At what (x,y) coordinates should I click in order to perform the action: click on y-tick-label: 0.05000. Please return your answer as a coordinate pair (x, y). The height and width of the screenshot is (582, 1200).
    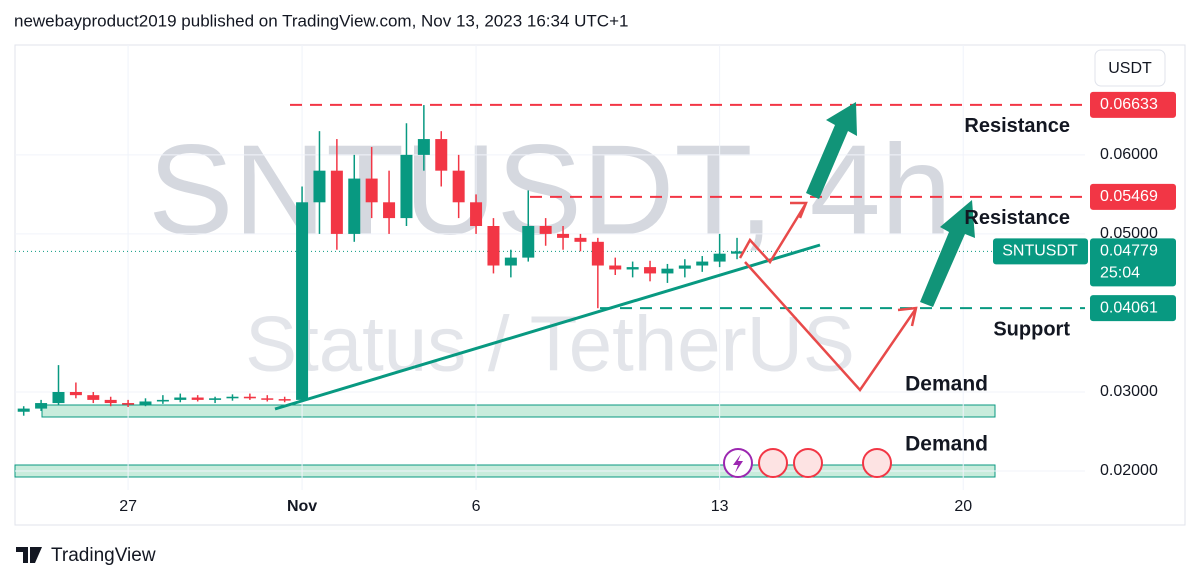
    Looking at the image, I should click on (1129, 233).